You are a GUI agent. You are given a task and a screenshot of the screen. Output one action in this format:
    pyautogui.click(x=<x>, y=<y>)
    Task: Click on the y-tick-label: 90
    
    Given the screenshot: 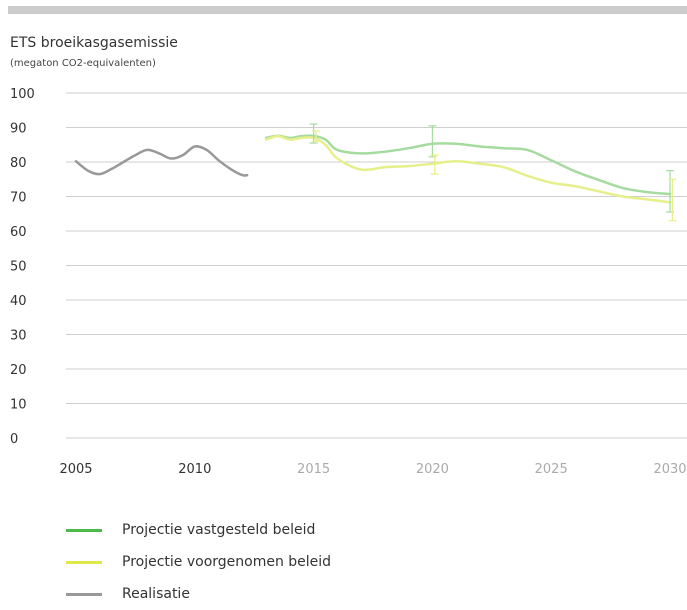 What is the action you would take?
    pyautogui.click(x=18, y=129)
    